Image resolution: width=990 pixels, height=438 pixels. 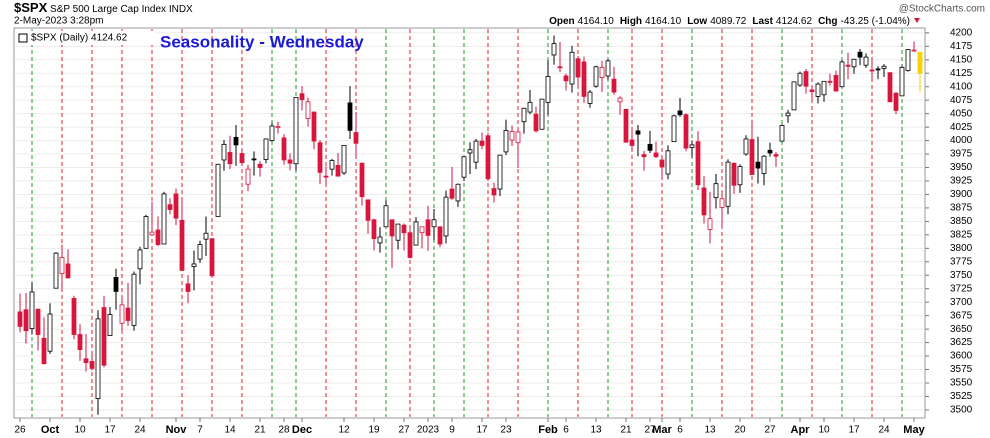 I want to click on x-tick-label: 7, so click(x=200, y=430).